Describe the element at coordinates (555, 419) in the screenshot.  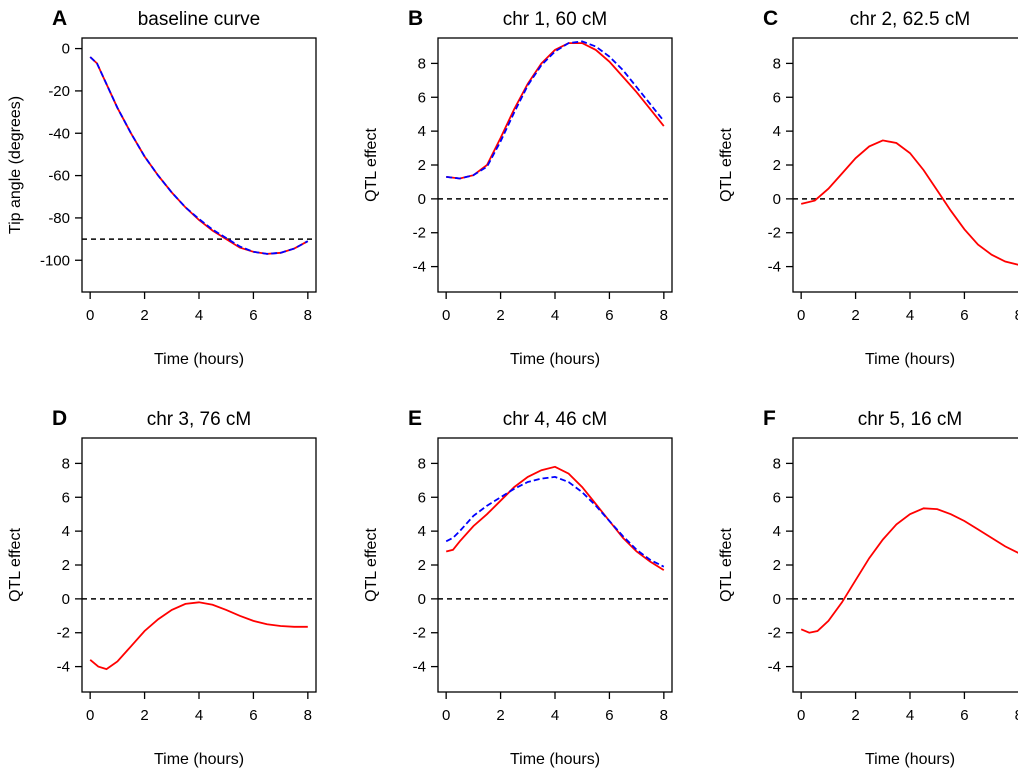
I see `chart-title: chr 4, 46 cM` at that location.